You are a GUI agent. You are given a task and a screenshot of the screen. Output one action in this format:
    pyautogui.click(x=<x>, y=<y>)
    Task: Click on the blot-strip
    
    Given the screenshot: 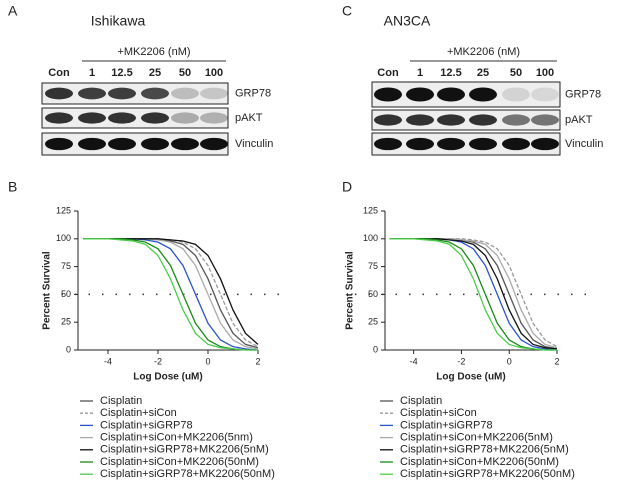 What is the action you would take?
    pyautogui.click(x=466, y=94)
    